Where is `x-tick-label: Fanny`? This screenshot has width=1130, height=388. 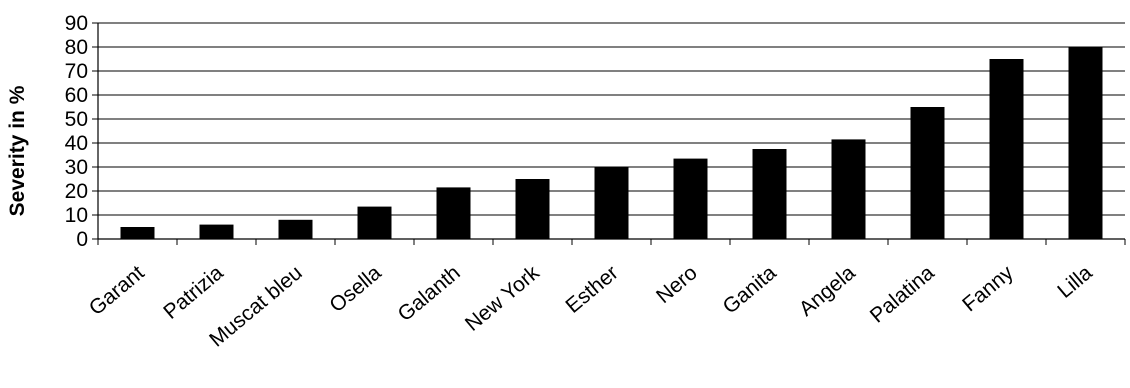 x-tick-label: Fanny is located at coordinates (988, 288).